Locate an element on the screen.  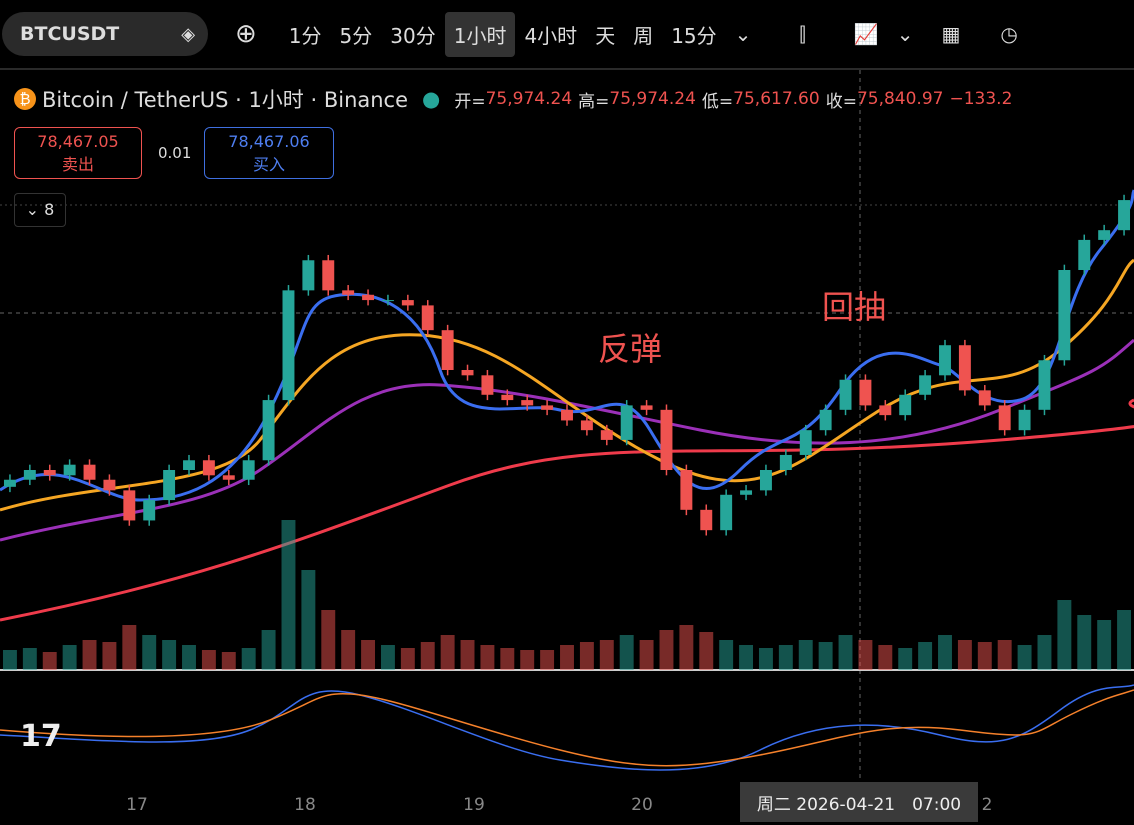
crosshair-label-bg is located at coordinates (859, 802).